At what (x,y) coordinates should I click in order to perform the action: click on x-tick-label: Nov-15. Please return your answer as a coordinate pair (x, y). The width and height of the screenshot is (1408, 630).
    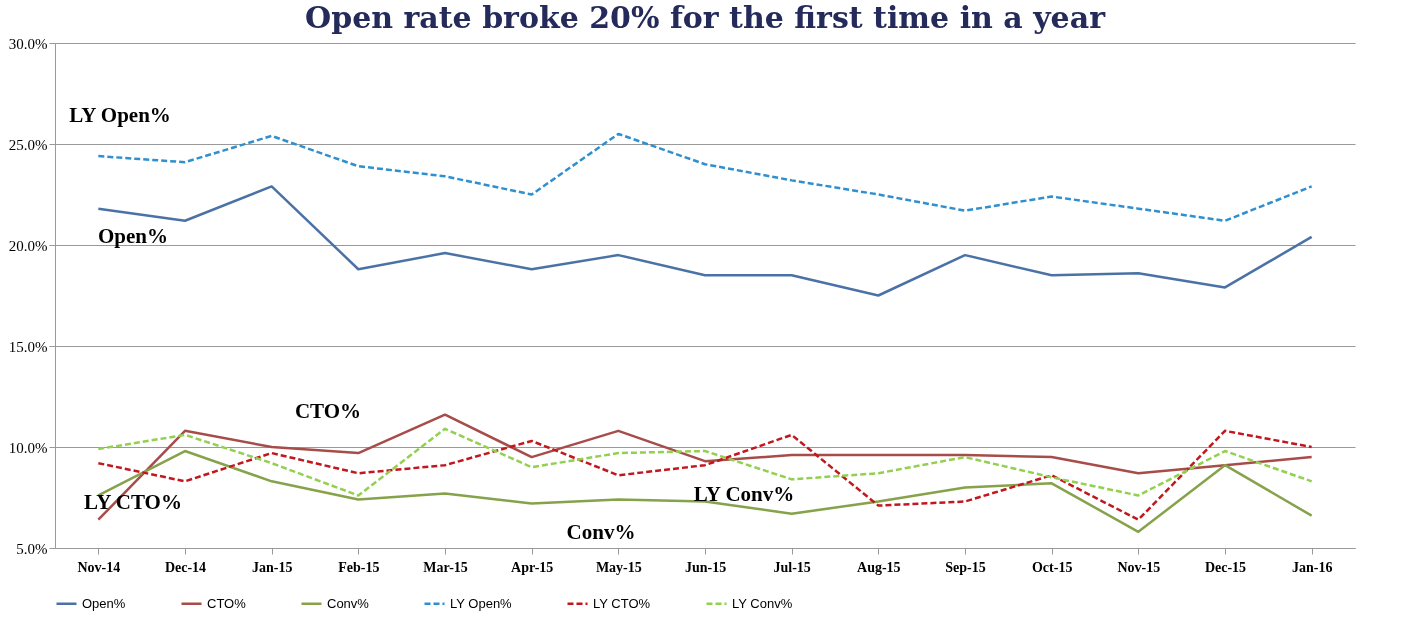
    Looking at the image, I should click on (1139, 567).